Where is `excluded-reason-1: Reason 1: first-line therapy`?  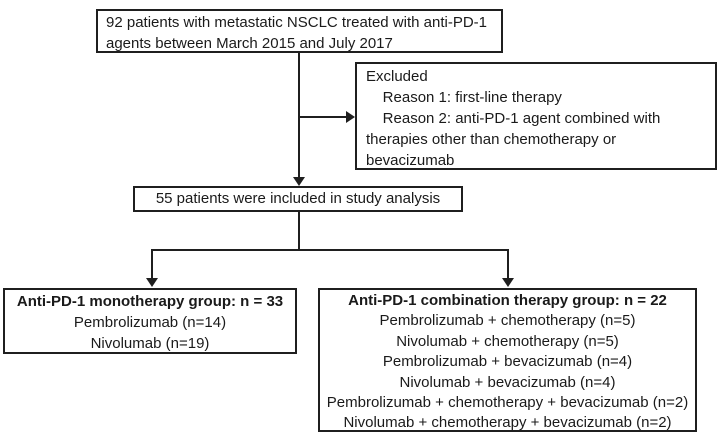 excluded-reason-1: Reason 1: first-line therapy is located at coordinates (464, 97).